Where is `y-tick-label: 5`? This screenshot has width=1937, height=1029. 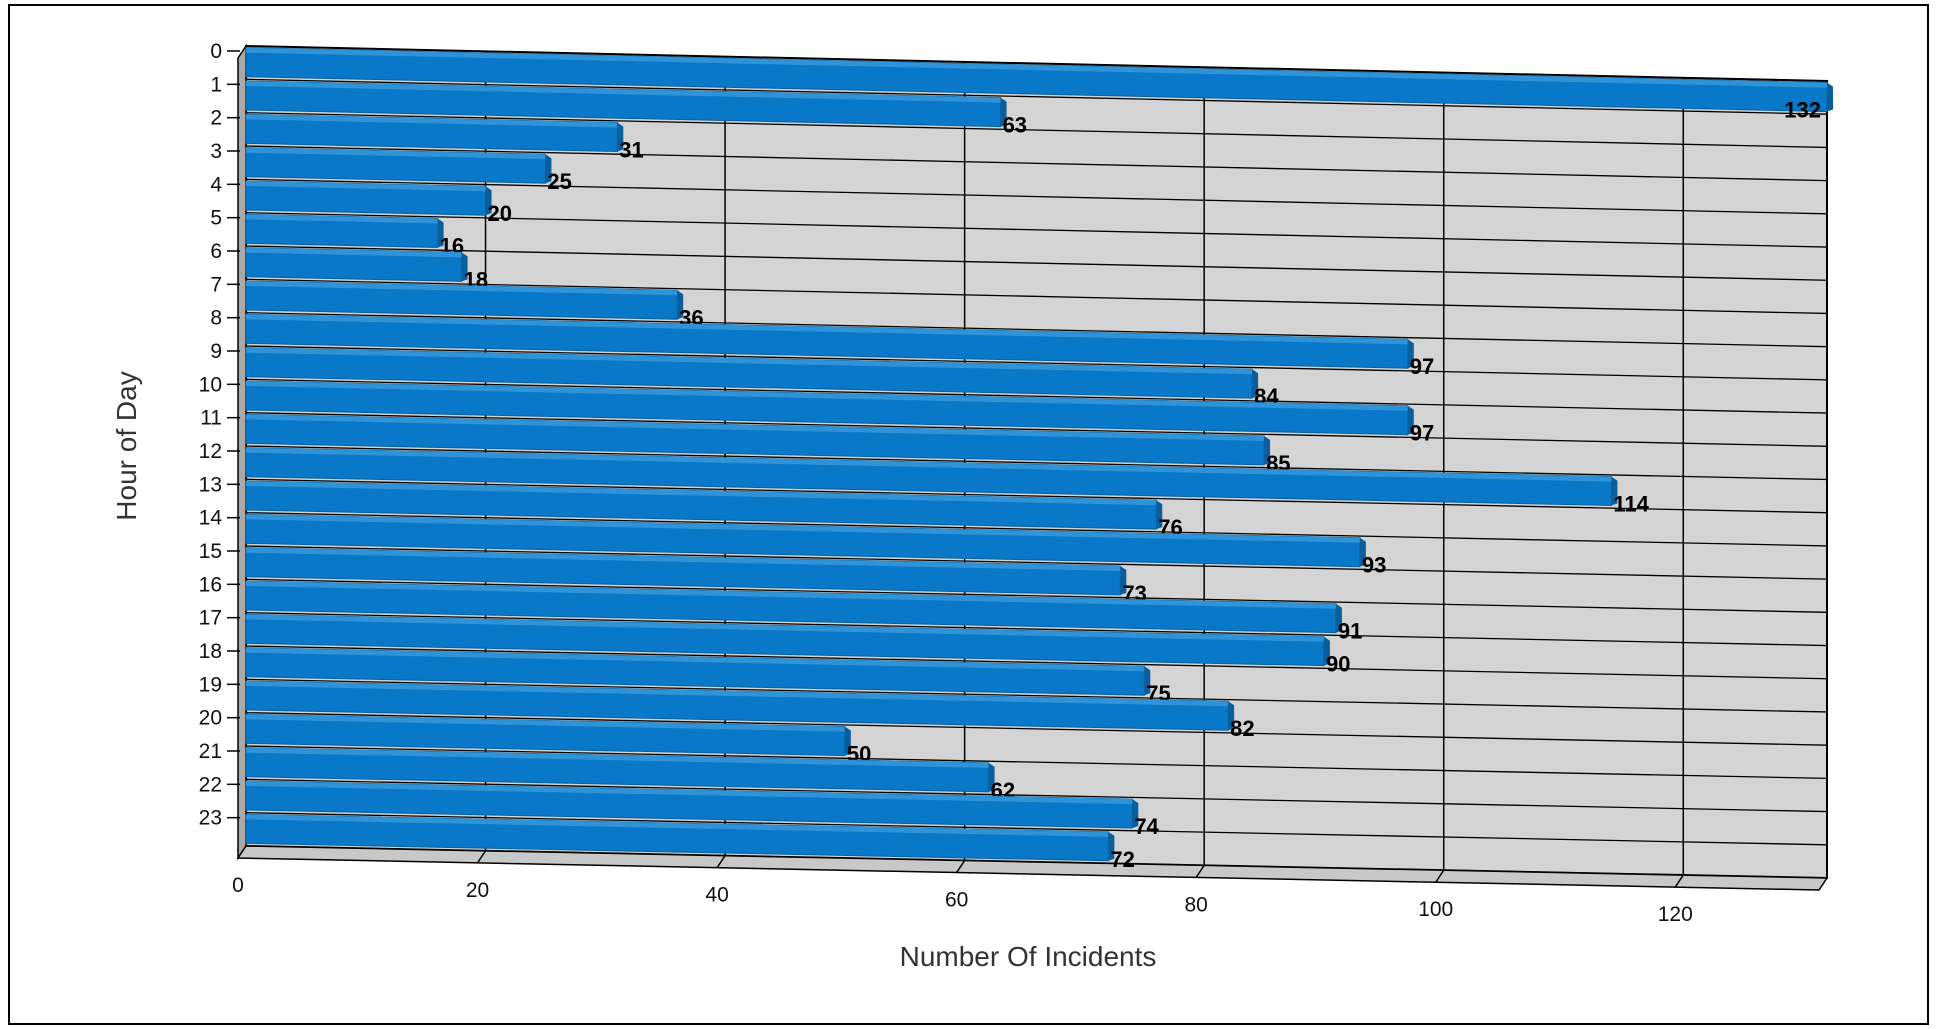 y-tick-label: 5 is located at coordinates (216, 218).